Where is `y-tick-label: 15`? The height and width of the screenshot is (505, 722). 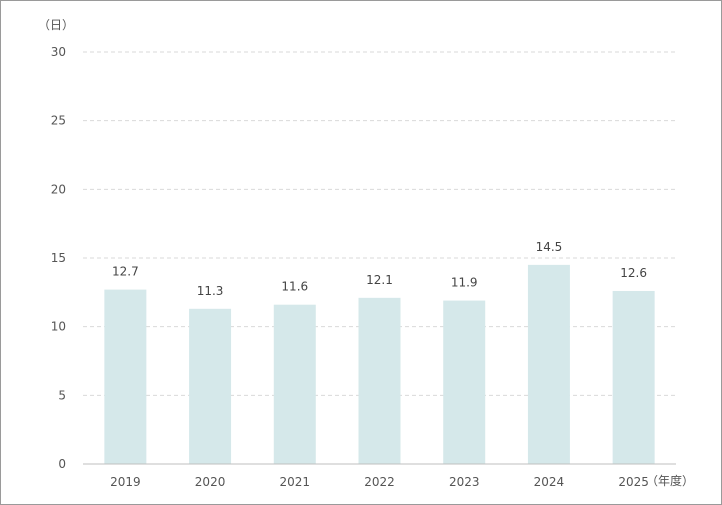
y-tick-label: 15 is located at coordinates (58, 258).